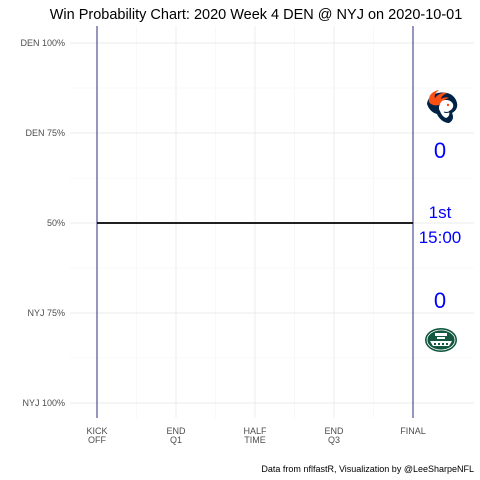 The width and height of the screenshot is (480, 480). I want to click on y-axis-ticks: DEN 100% DEN 75% 50% NYJ 75% NYJ 100%, so click(42, 223).